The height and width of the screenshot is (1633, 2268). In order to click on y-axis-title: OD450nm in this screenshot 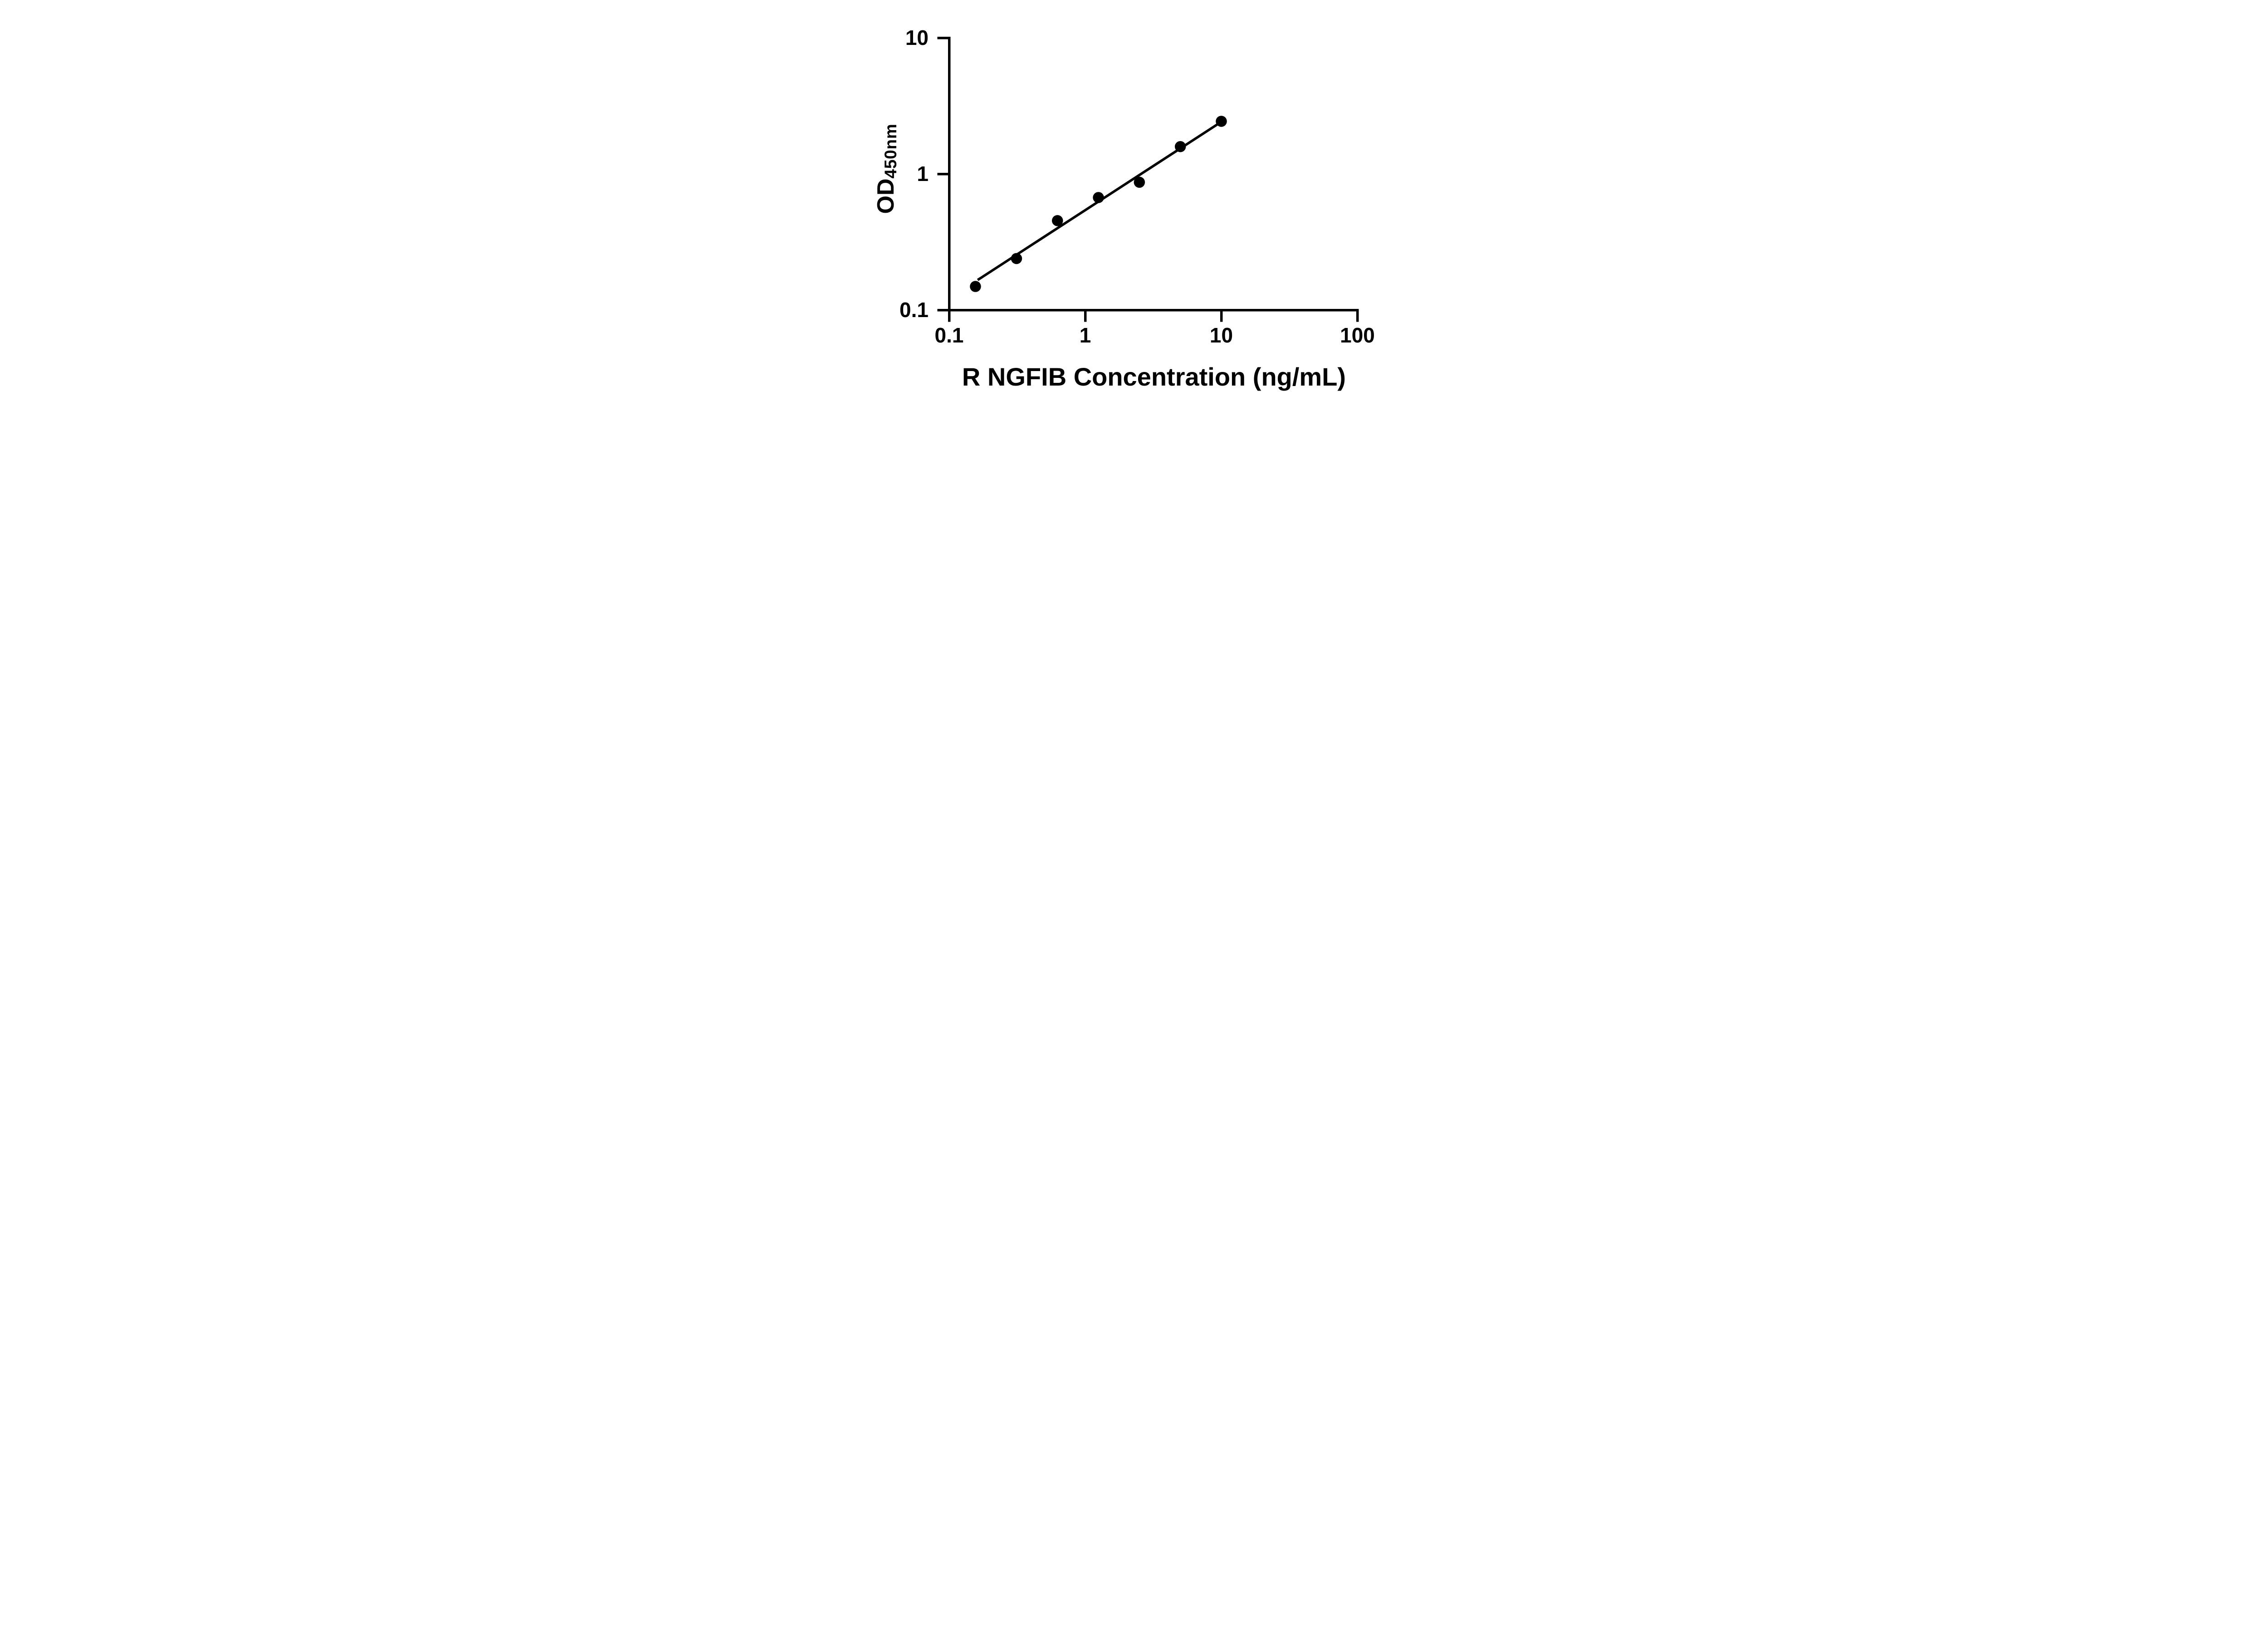, I will do `click(887, 168)`.